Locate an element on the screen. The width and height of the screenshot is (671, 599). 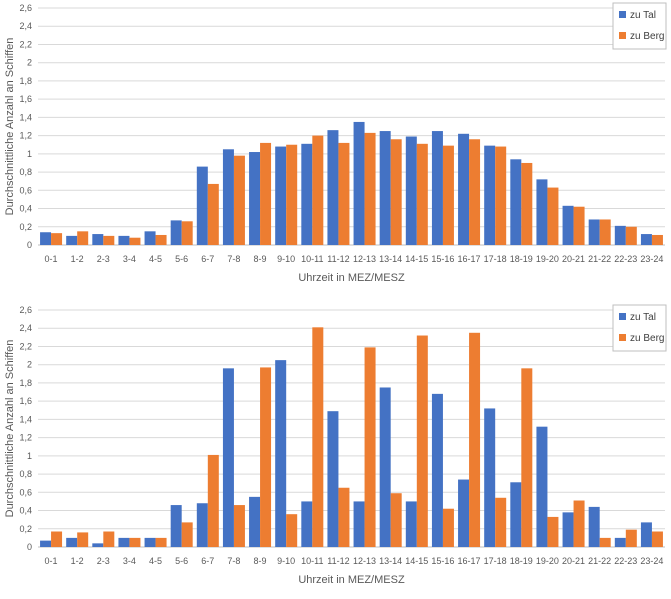
y-tick-label: 1,2 is located at coordinates (25, 438).